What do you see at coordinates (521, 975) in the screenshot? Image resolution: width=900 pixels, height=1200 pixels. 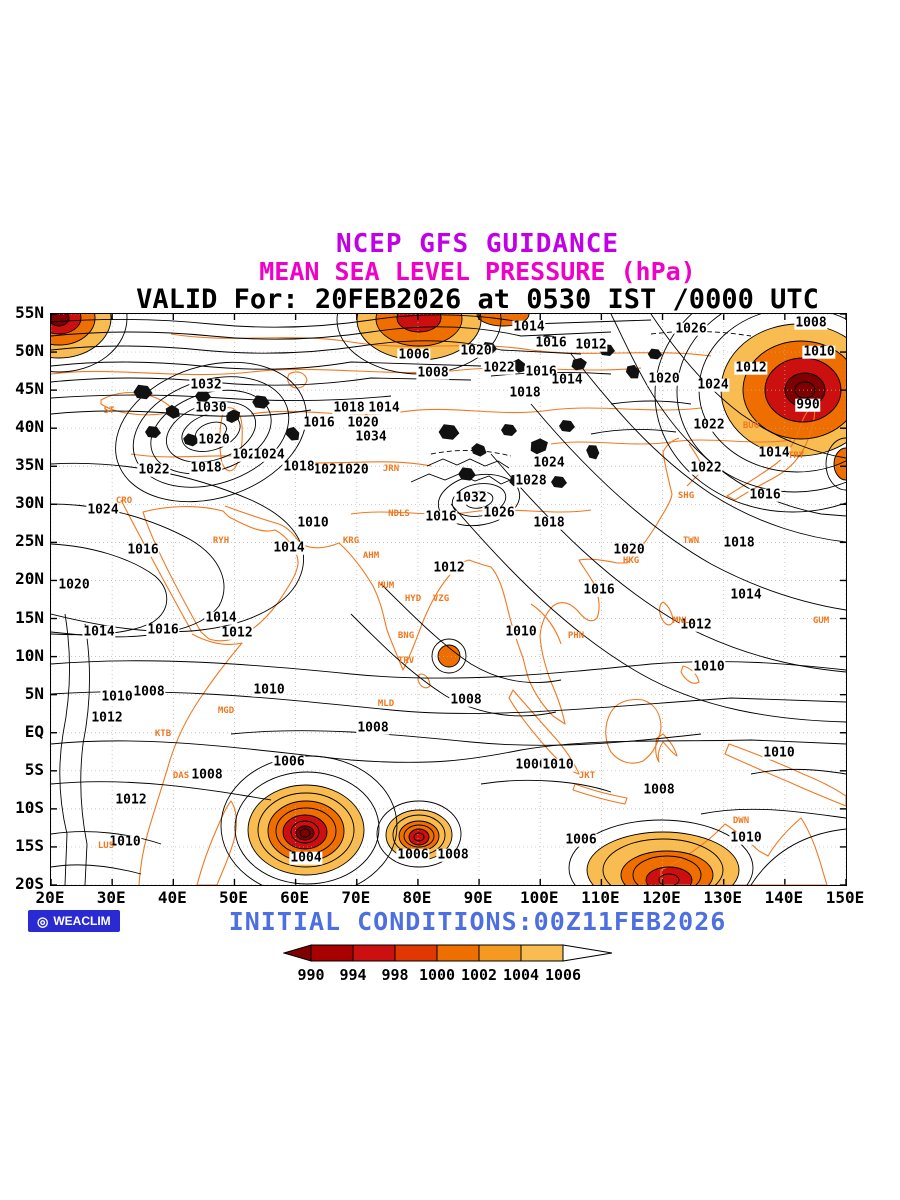 I see `colorbar-tick-label: 1004` at bounding box center [521, 975].